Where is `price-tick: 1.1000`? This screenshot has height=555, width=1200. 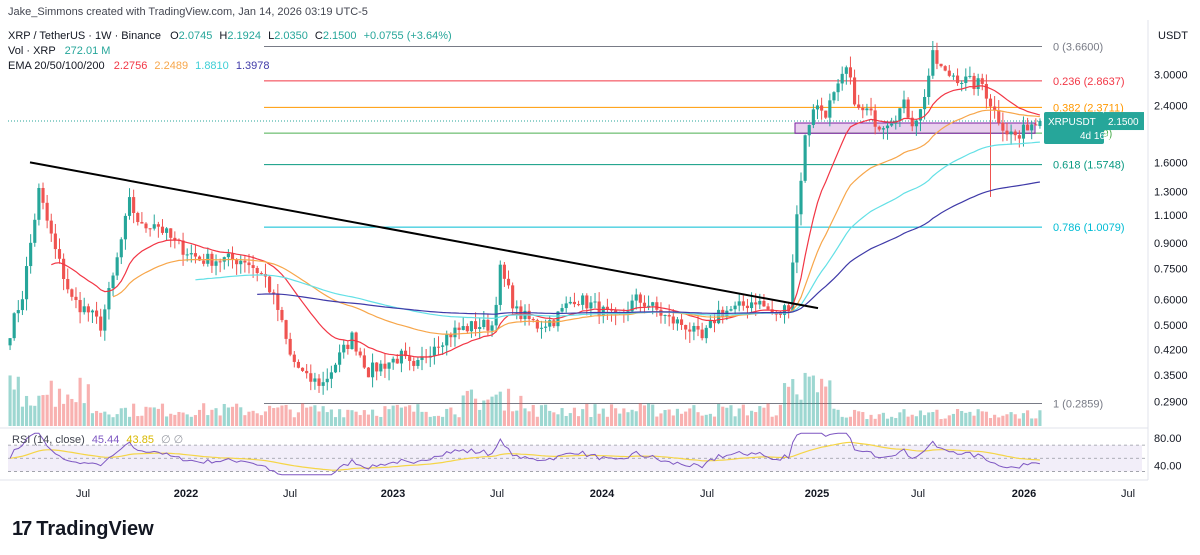 price-tick: 1.1000 is located at coordinates (1171, 216).